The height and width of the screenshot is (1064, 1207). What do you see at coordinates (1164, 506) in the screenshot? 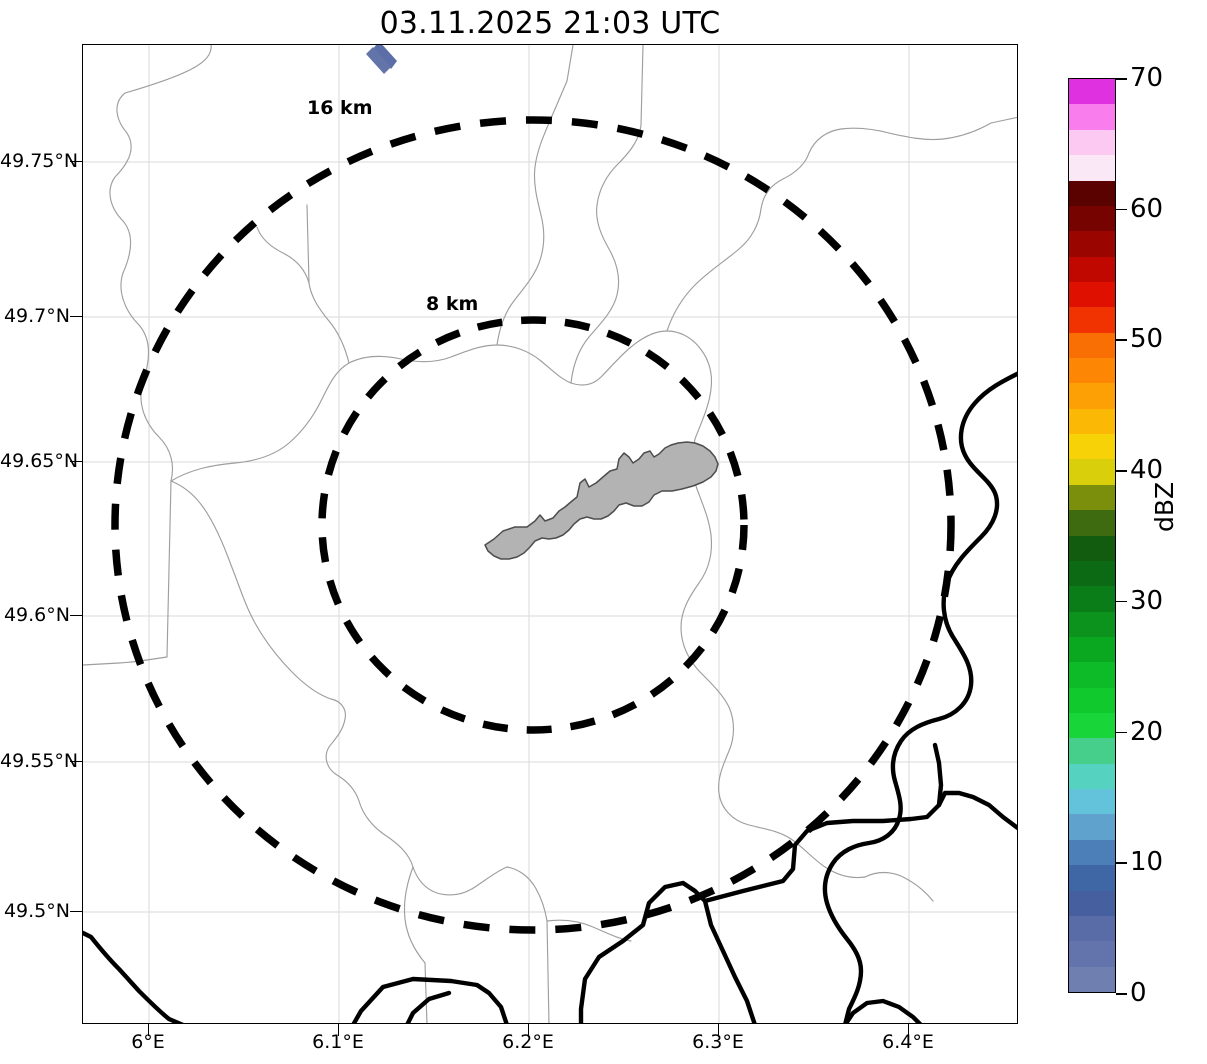
I see `colorbar-axis-label: dBZ` at bounding box center [1164, 506].